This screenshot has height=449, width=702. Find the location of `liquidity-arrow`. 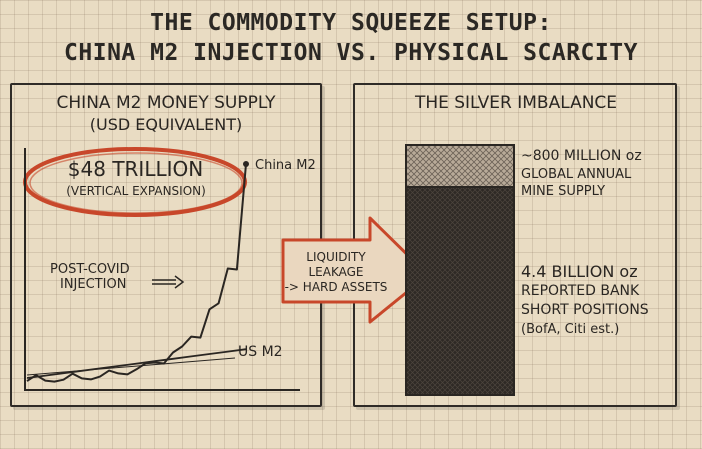

liquidity-arrow is located at coordinates (355, 270).